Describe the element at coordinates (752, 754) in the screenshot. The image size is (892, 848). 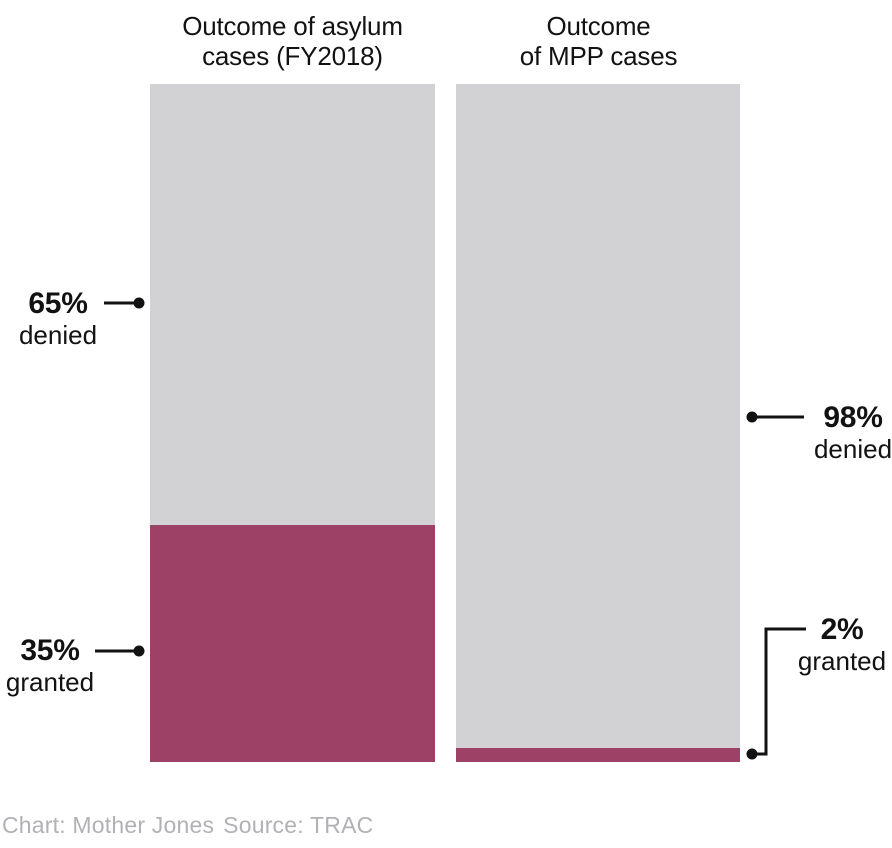
I see `dot-marker-mpp-granted` at that location.